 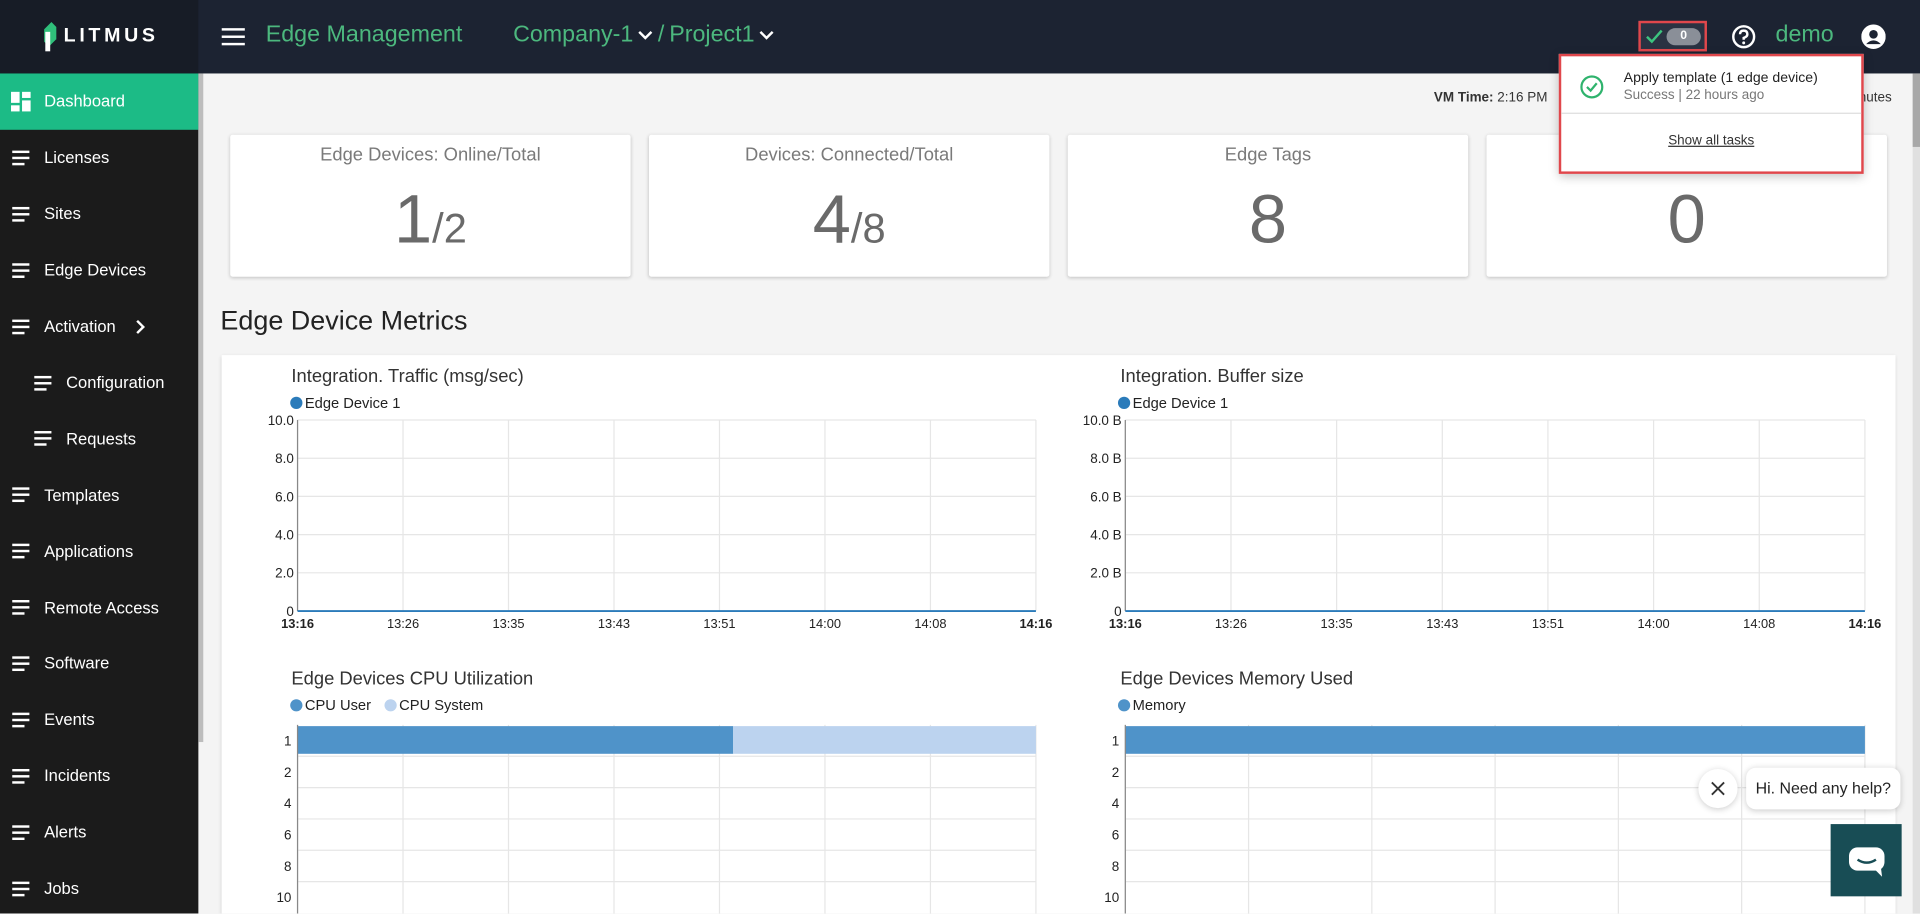 What do you see at coordinates (1548, 623) in the screenshot?
I see `x-tick-label: 13:51` at bounding box center [1548, 623].